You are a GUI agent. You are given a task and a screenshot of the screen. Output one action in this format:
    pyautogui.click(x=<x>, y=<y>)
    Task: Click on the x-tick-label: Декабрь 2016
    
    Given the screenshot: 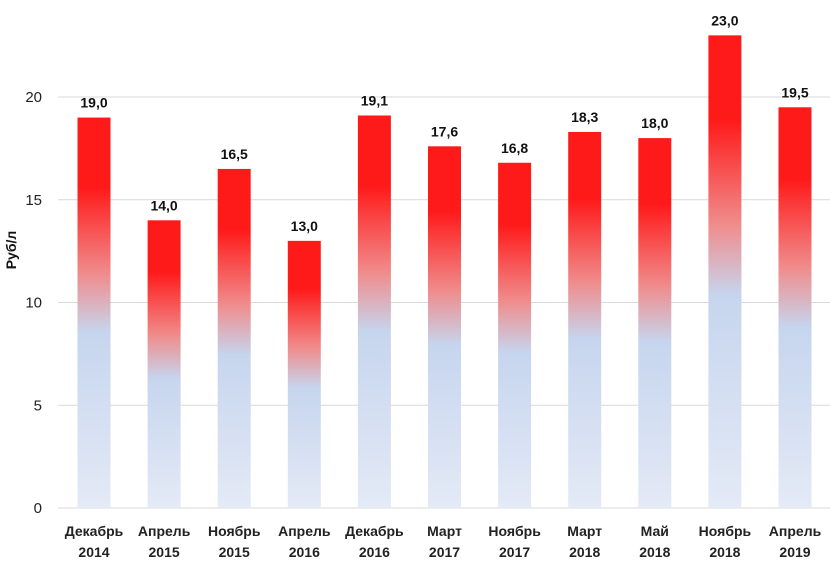 What is the action you would take?
    pyautogui.click(x=374, y=541)
    